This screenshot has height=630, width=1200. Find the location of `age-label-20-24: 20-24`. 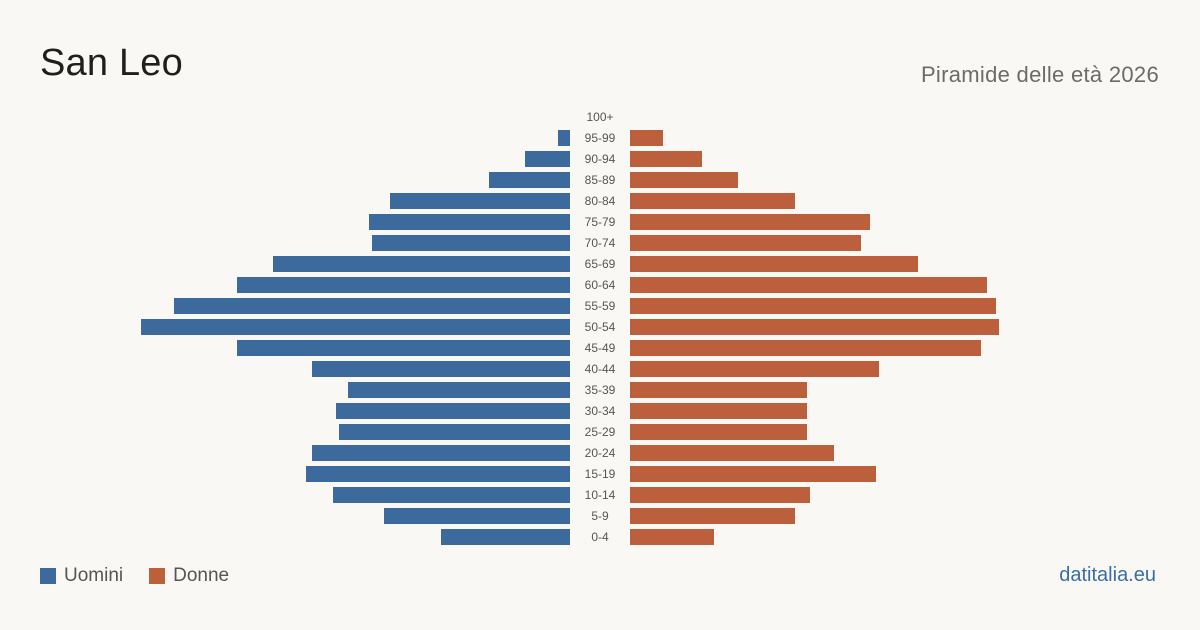

age-label-20-24: 20-24 is located at coordinates (600, 453).